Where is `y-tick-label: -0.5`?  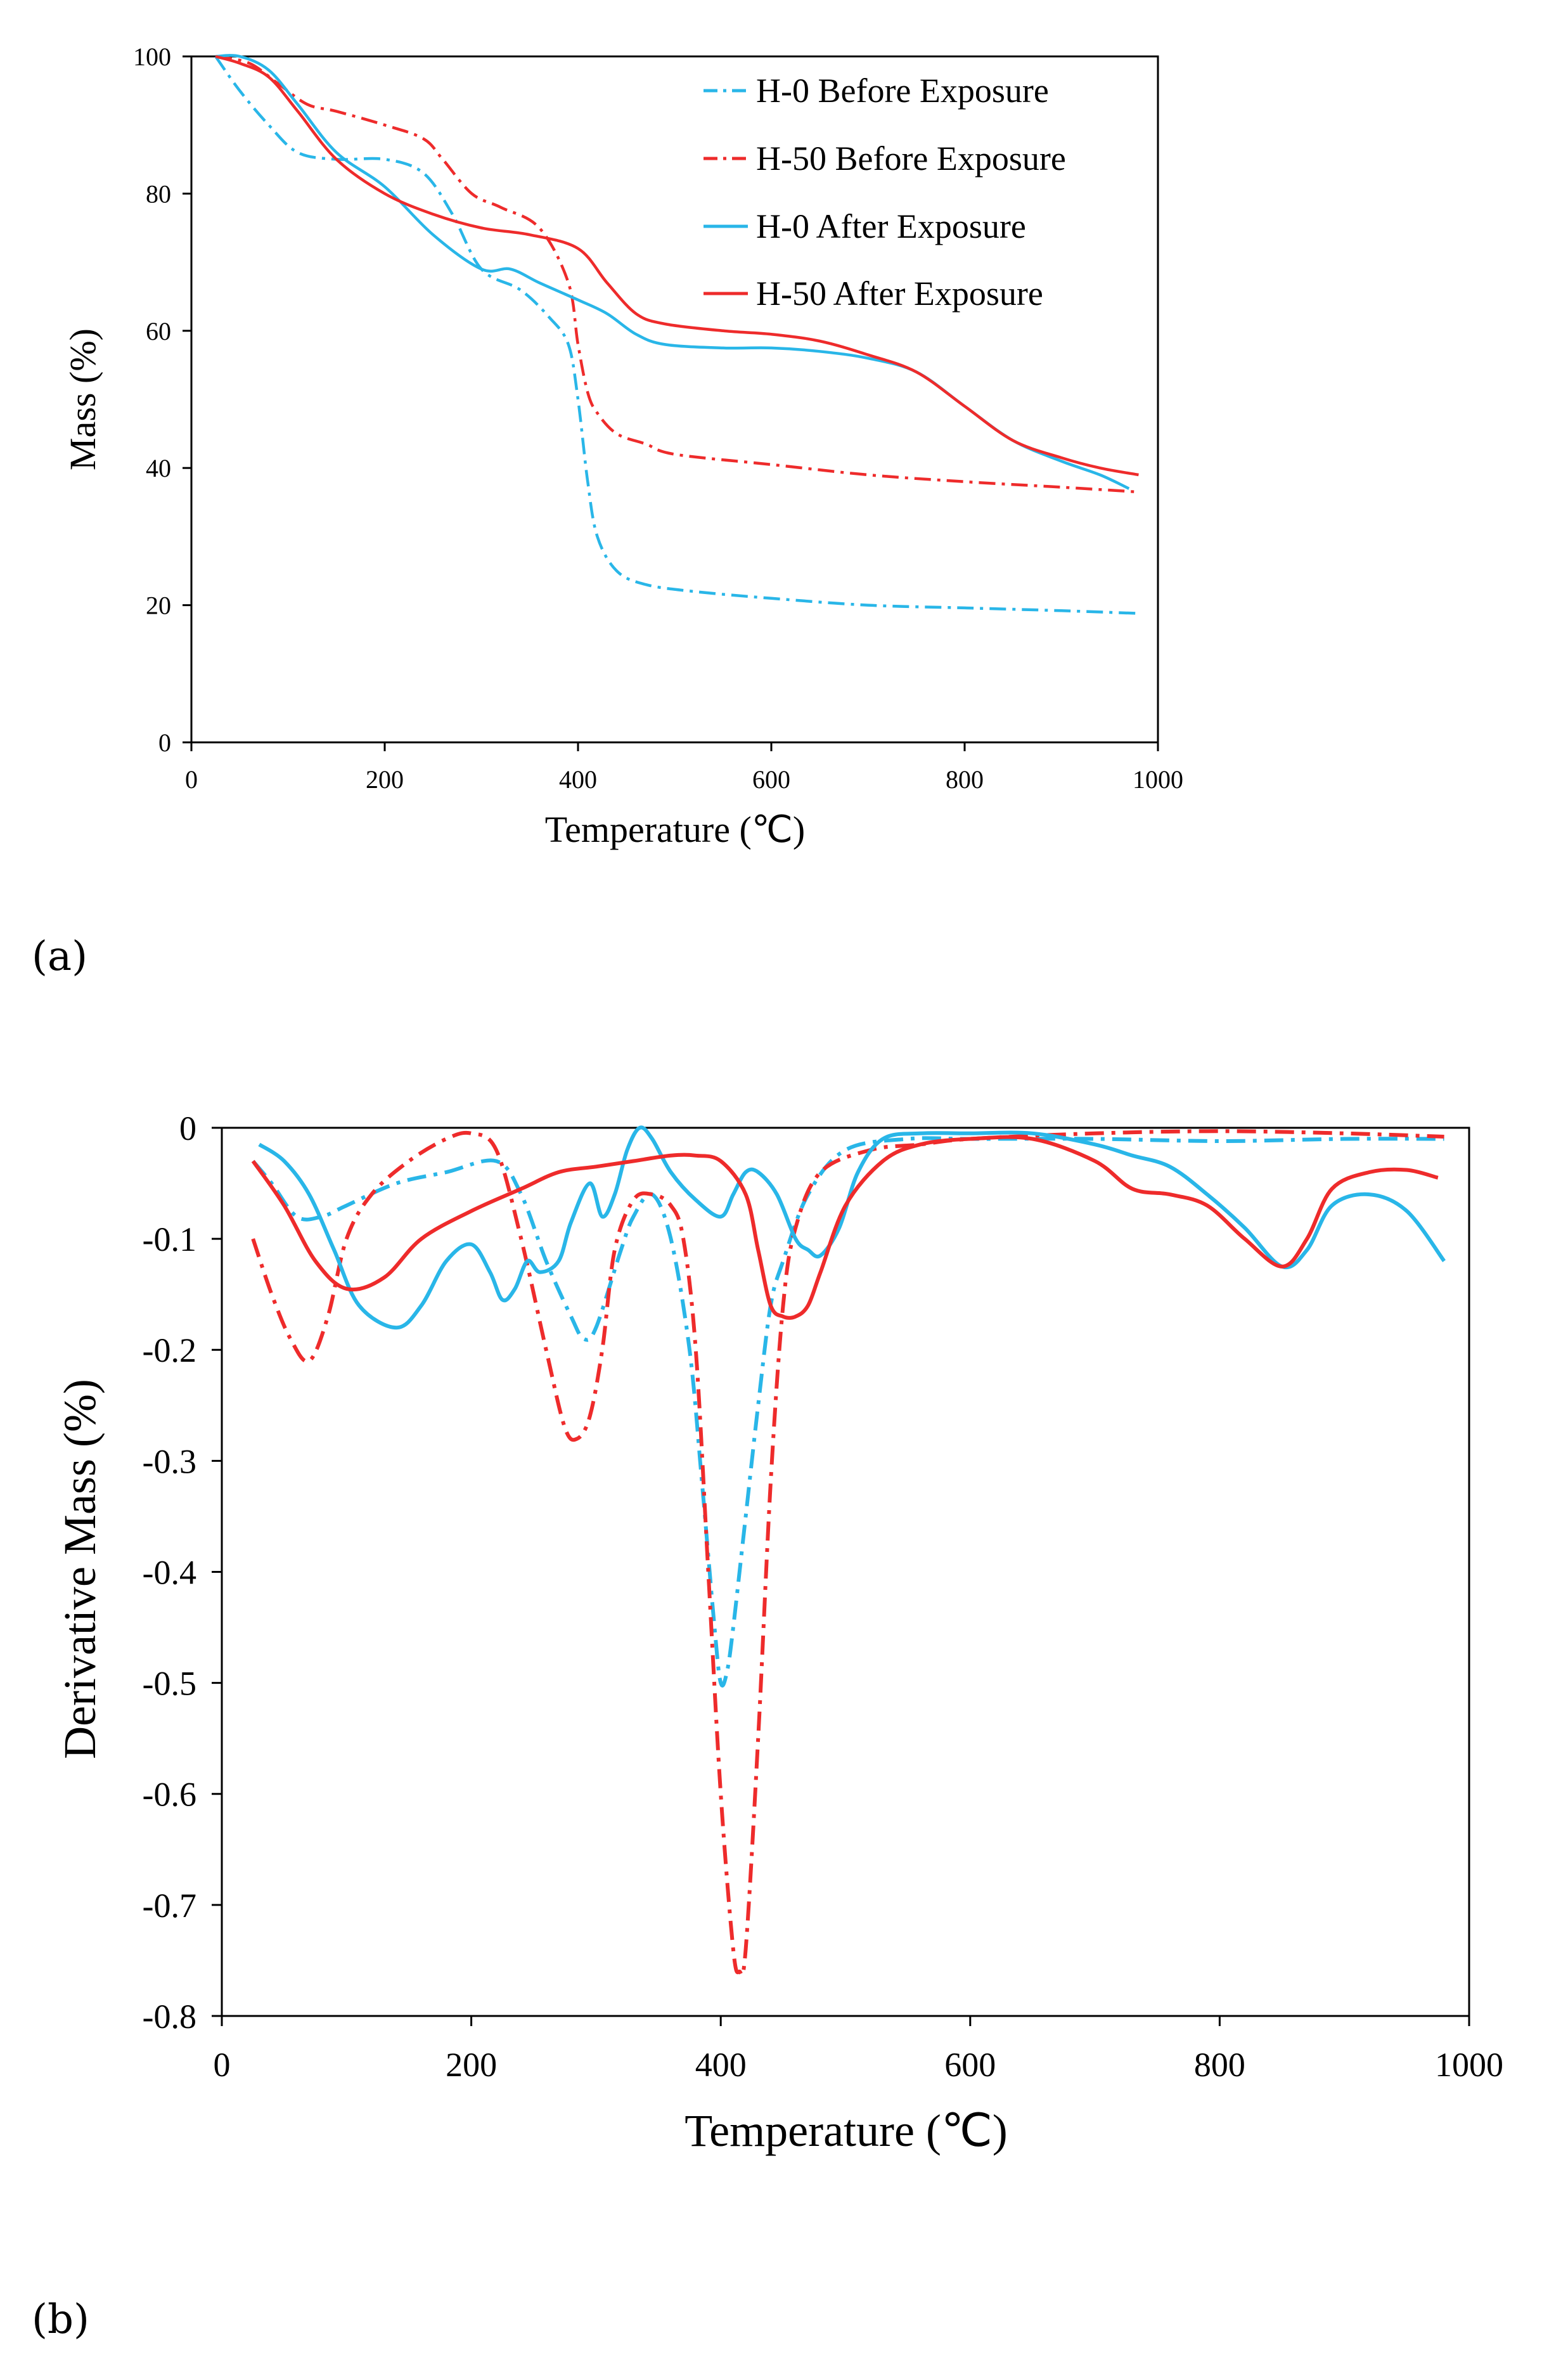
y-tick-label: -0.5 is located at coordinates (169, 1684).